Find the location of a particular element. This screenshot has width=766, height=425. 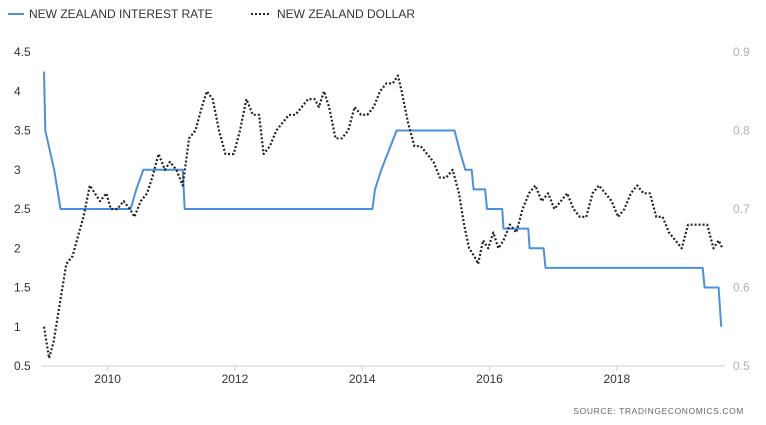

x-axis-ticks: 2010 2012 2014 2016 2018 is located at coordinates (362, 376).